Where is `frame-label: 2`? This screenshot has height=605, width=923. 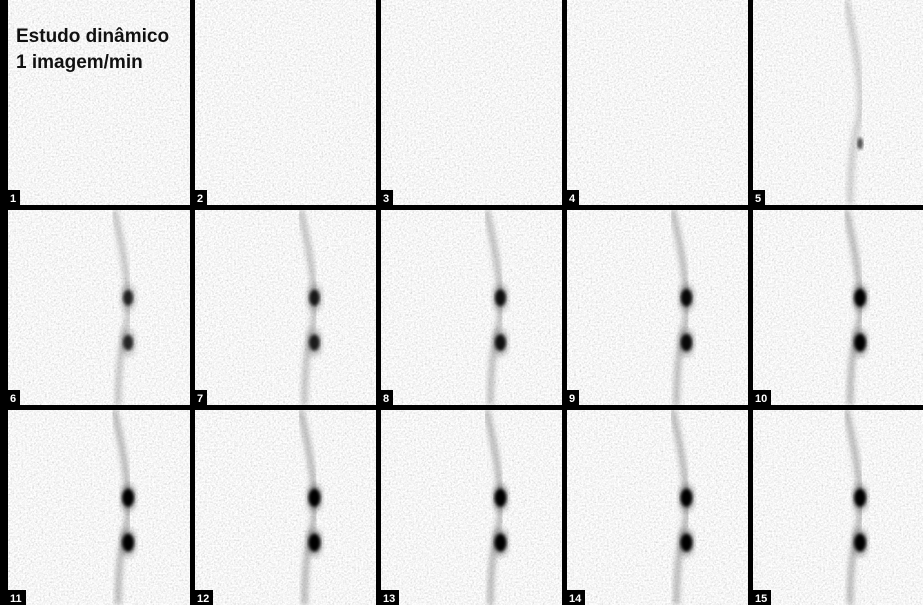
frame-label: 2 is located at coordinates (200, 199).